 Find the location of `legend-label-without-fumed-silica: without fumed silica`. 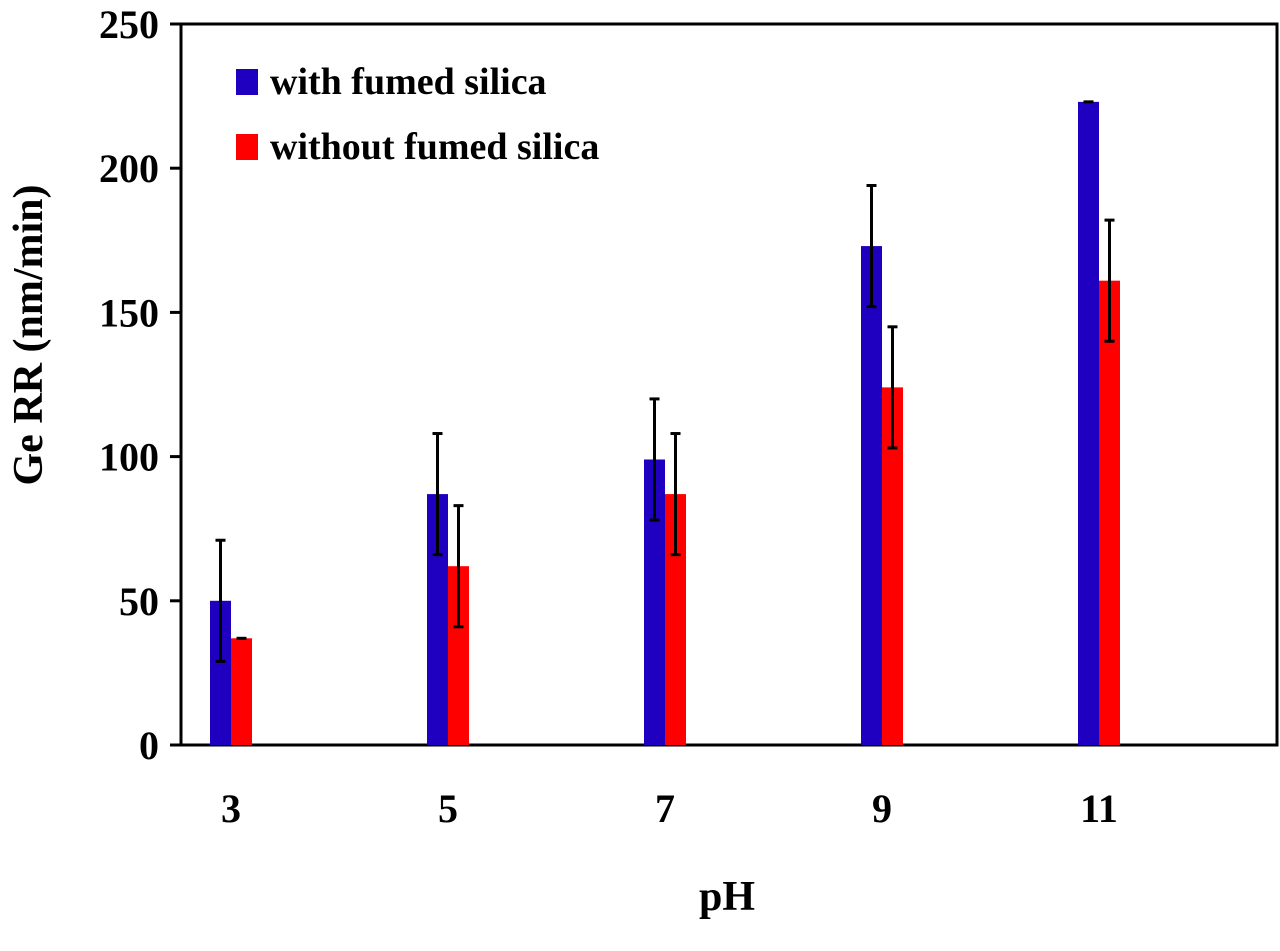

legend-label-without-fumed-silica: without fumed silica is located at coordinates (434, 147).